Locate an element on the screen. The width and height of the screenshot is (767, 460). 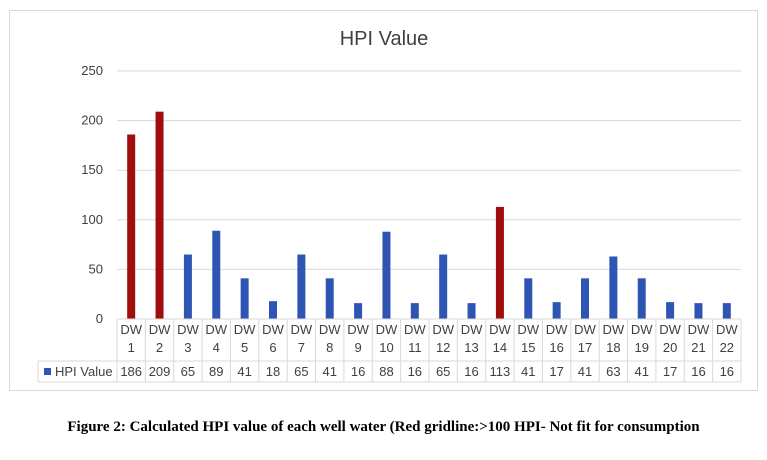
bar-dw7 is located at coordinates (301, 286).